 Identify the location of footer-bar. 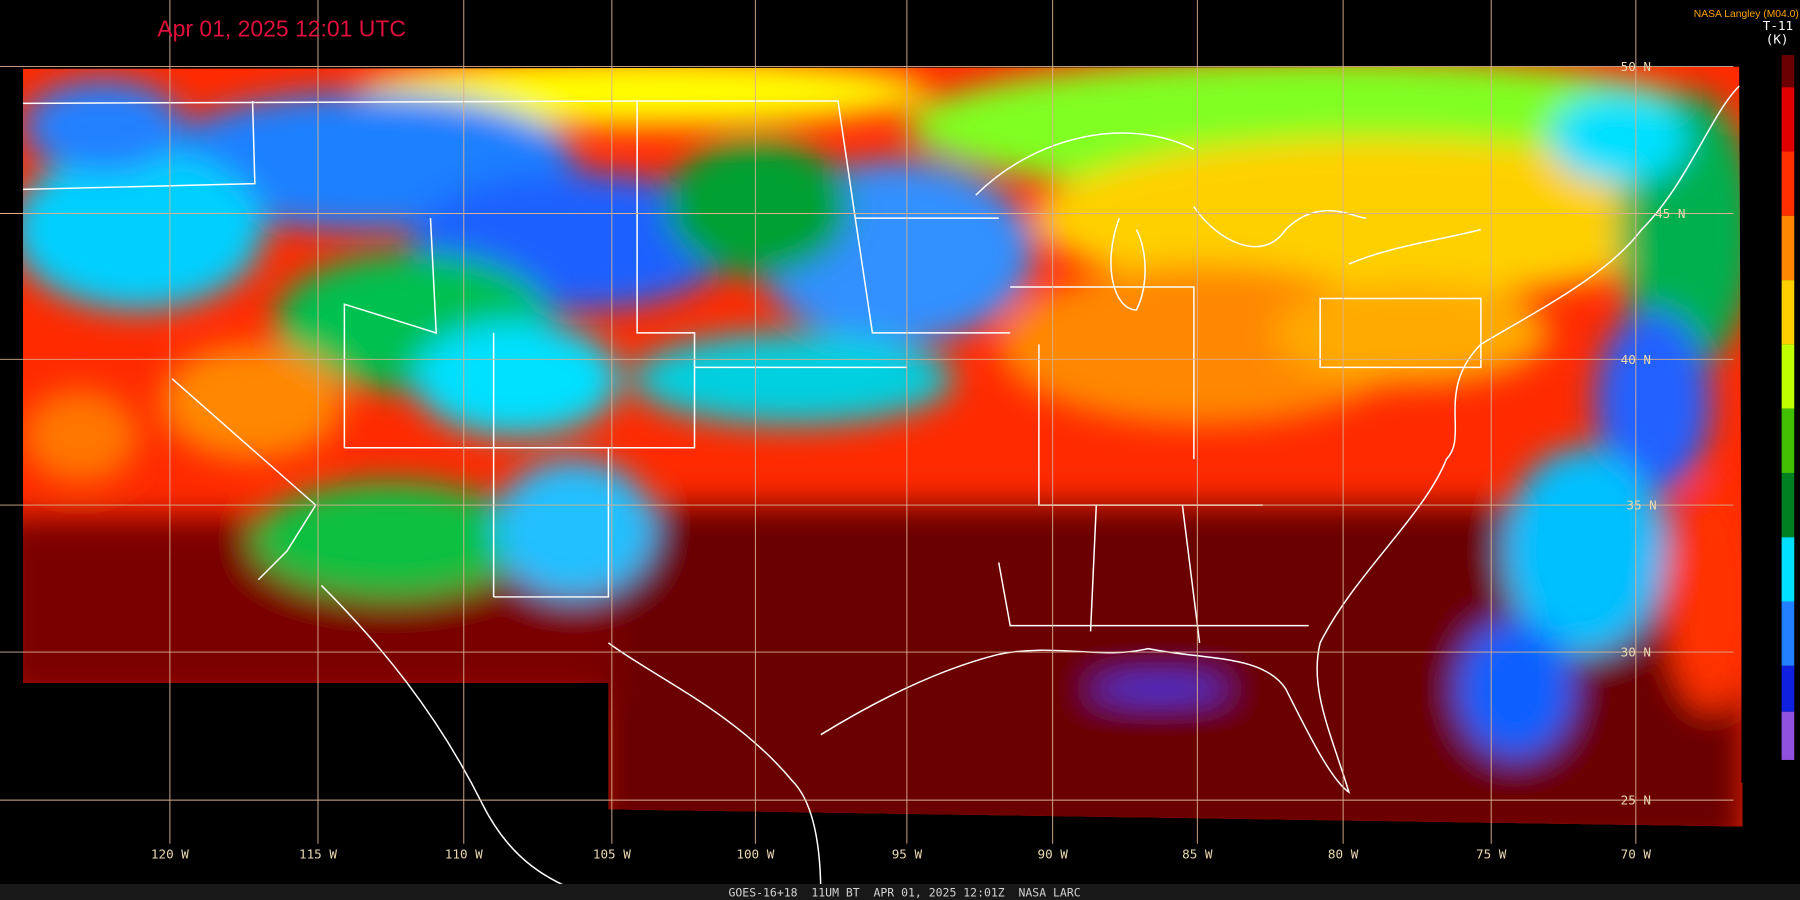
(900, 891).